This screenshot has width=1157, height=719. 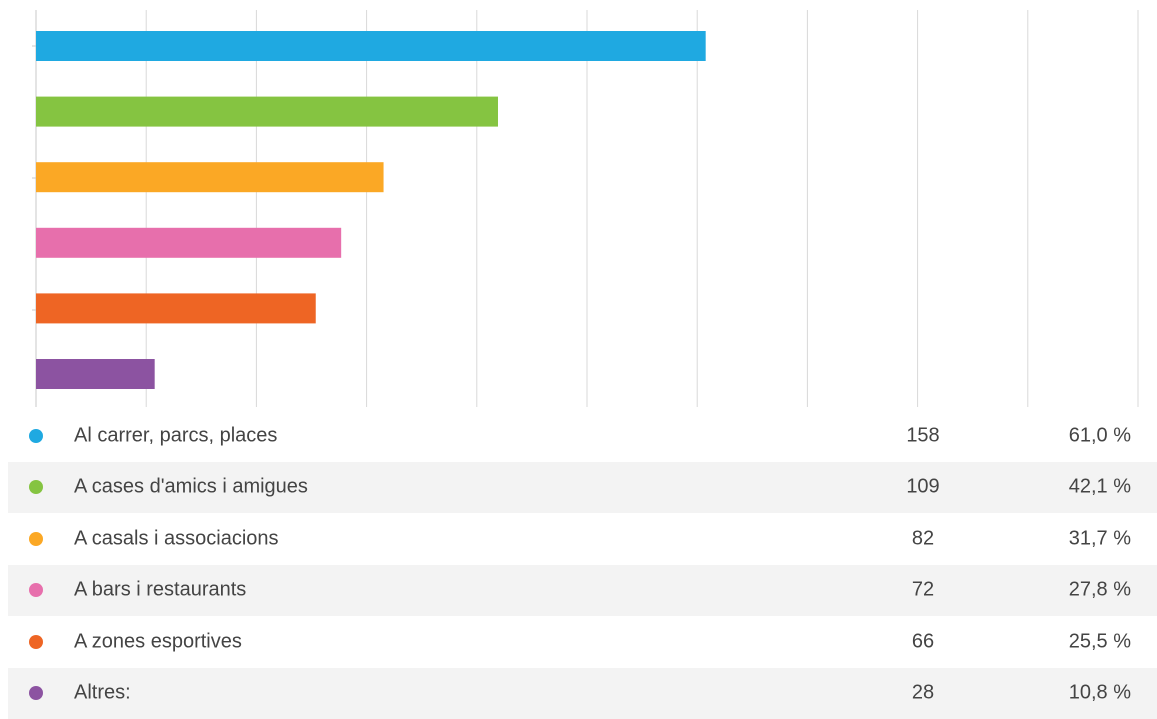 I want to click on legend-label: A casals i associacions, so click(x=176, y=538).